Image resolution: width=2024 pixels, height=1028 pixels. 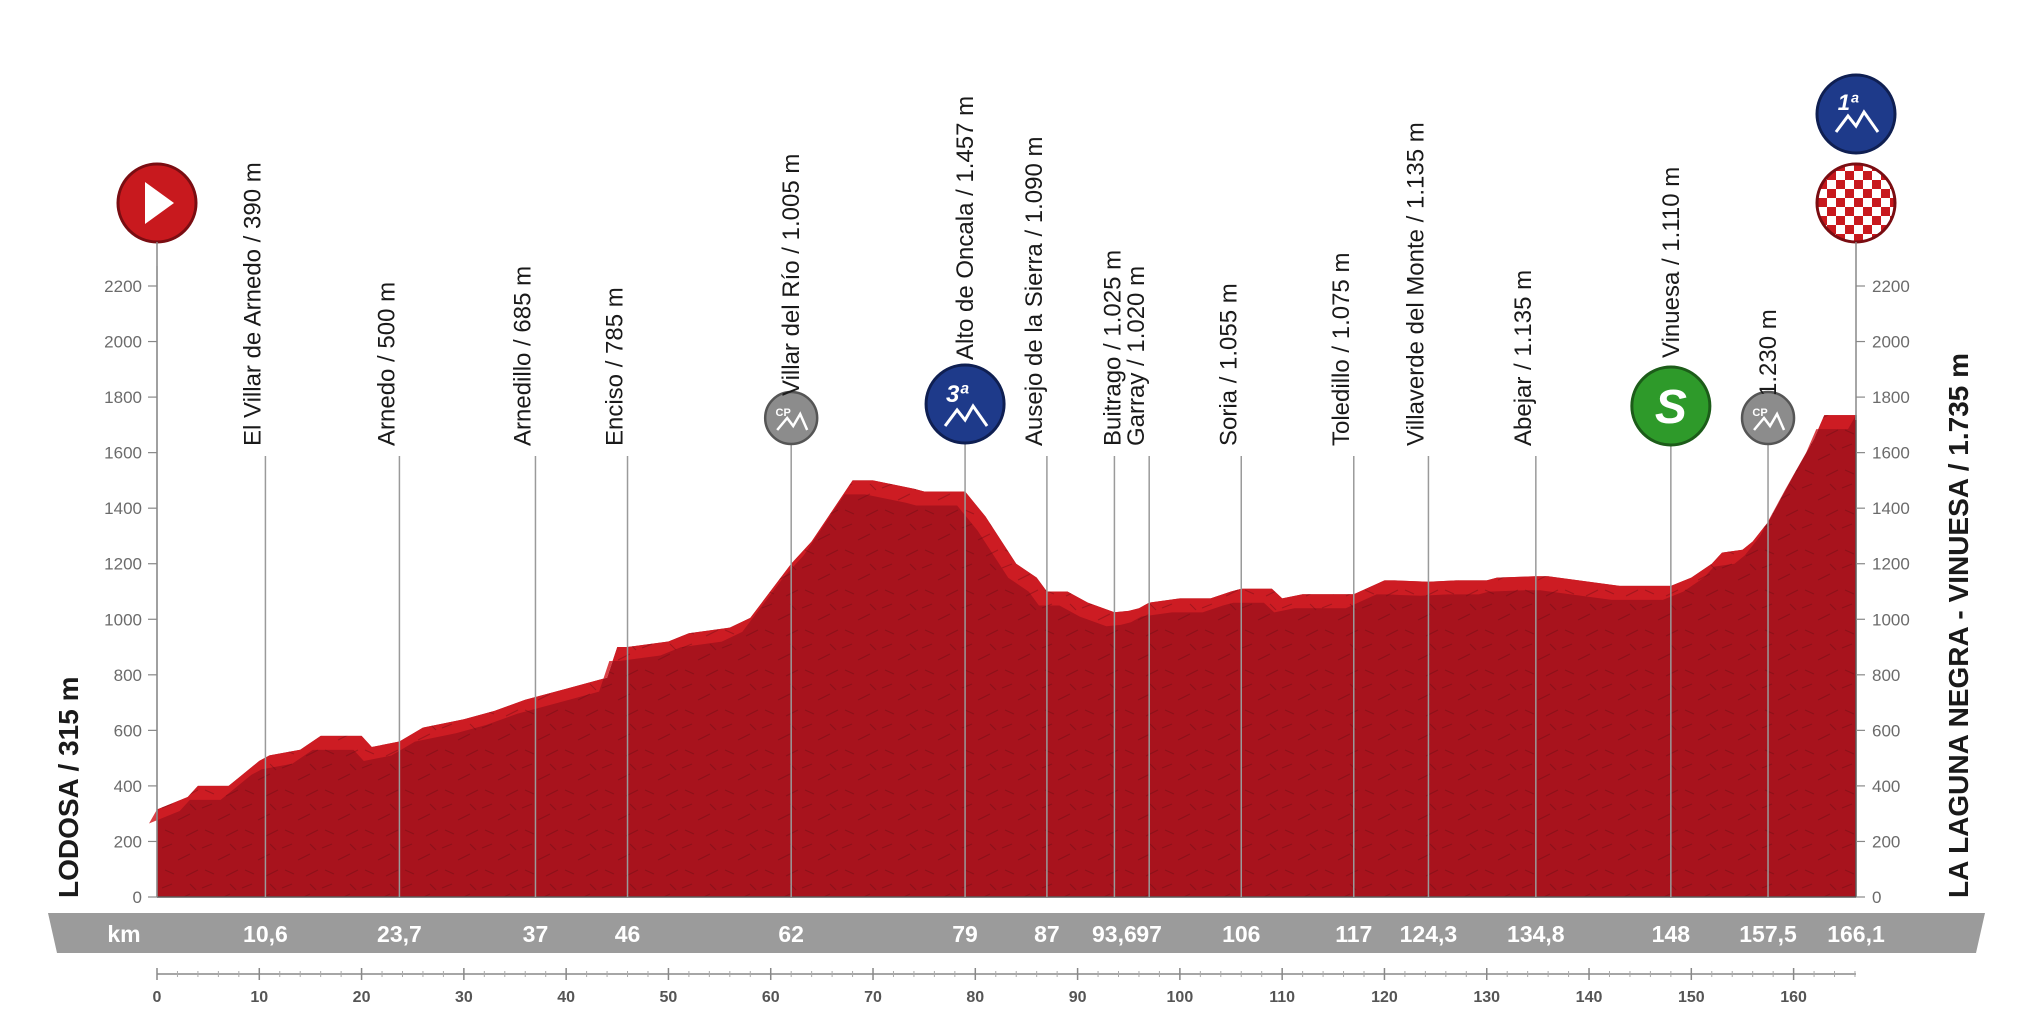 What do you see at coordinates (1891, 453) in the screenshot?
I see `y-tick-label-right: 1600` at bounding box center [1891, 453].